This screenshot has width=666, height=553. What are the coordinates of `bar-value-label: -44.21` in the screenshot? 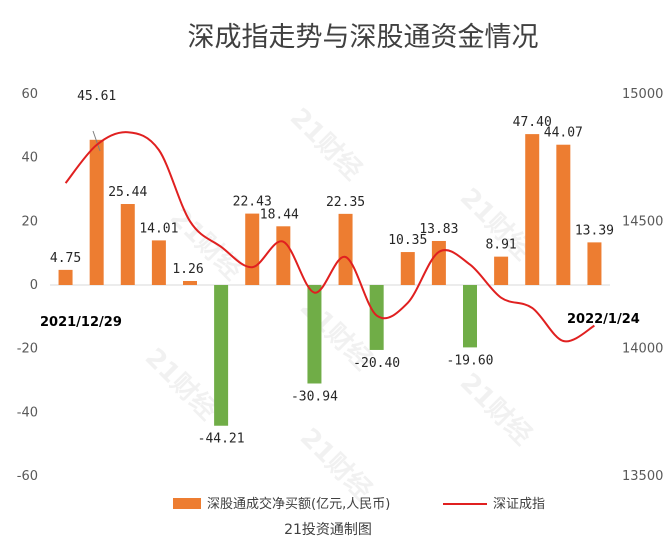 It's located at (221, 439).